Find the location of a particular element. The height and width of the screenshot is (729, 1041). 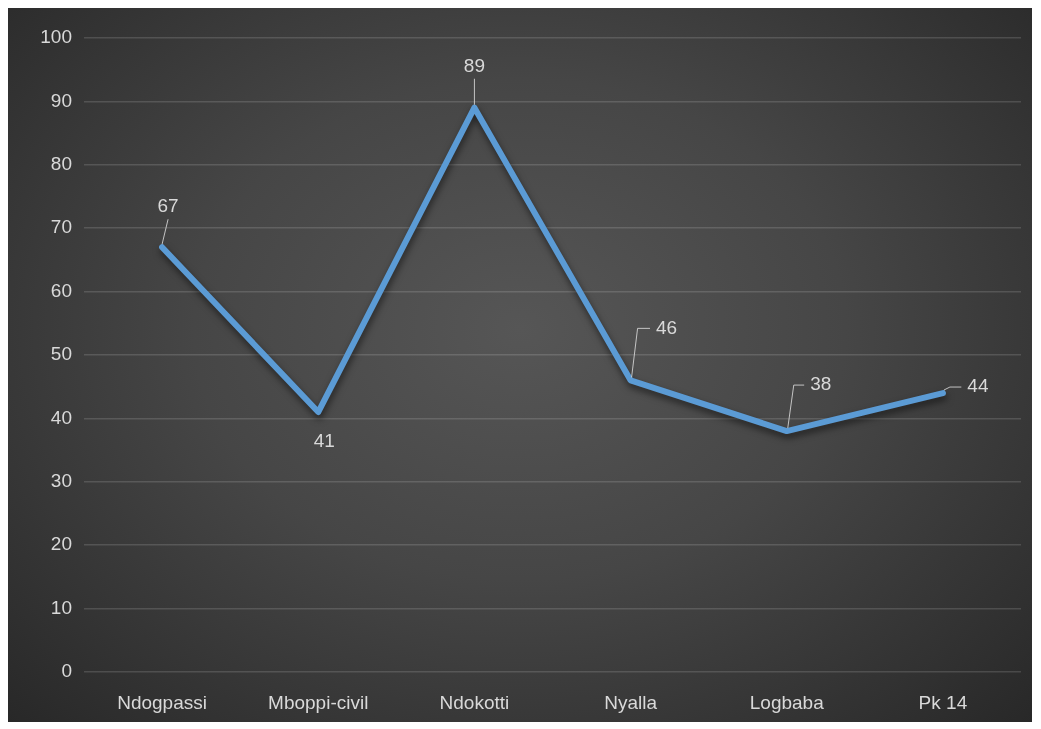

x-tick-label: Ndogpassi is located at coordinates (162, 702).